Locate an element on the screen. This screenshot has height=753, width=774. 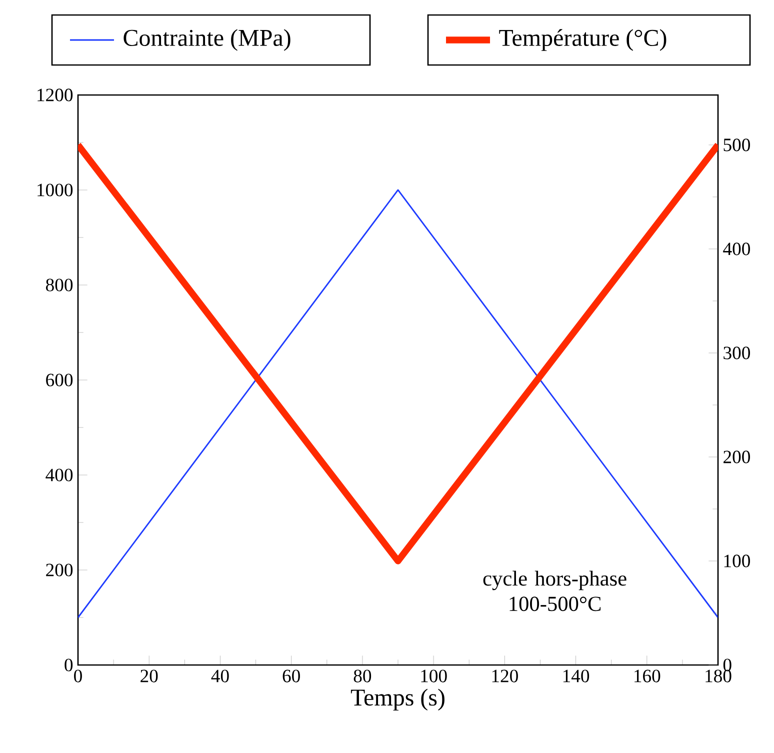
x-tick-label: 100 is located at coordinates (434, 676).